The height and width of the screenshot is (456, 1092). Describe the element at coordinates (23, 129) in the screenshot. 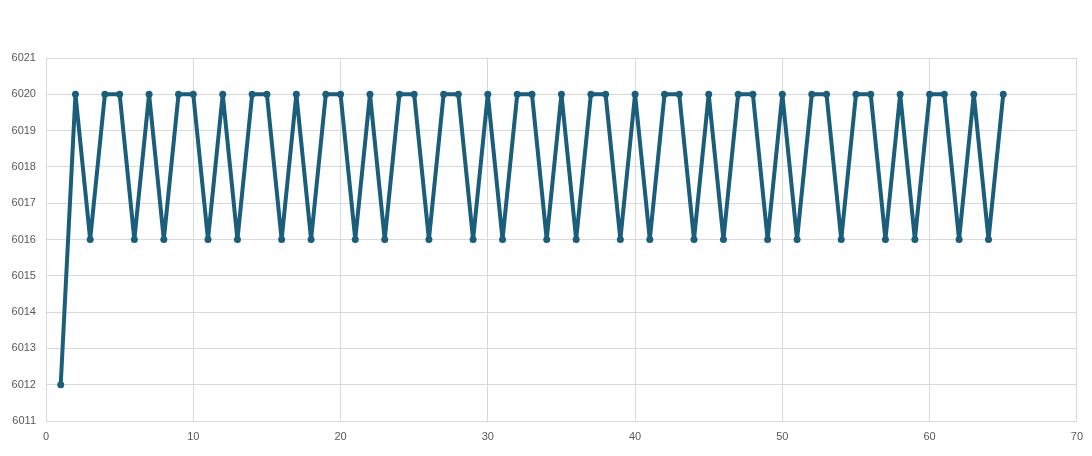

I see `y-tick-label: 6019` at that location.